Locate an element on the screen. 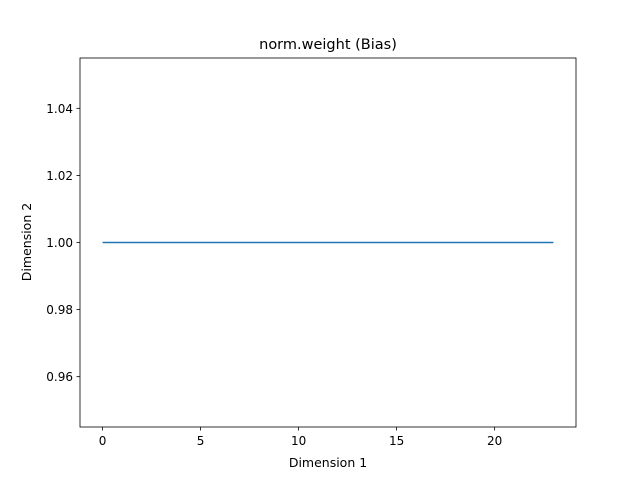 Image resolution: width=640 pixels, height=485 pixels. y-tick-label: 1.00 is located at coordinates (59, 243).